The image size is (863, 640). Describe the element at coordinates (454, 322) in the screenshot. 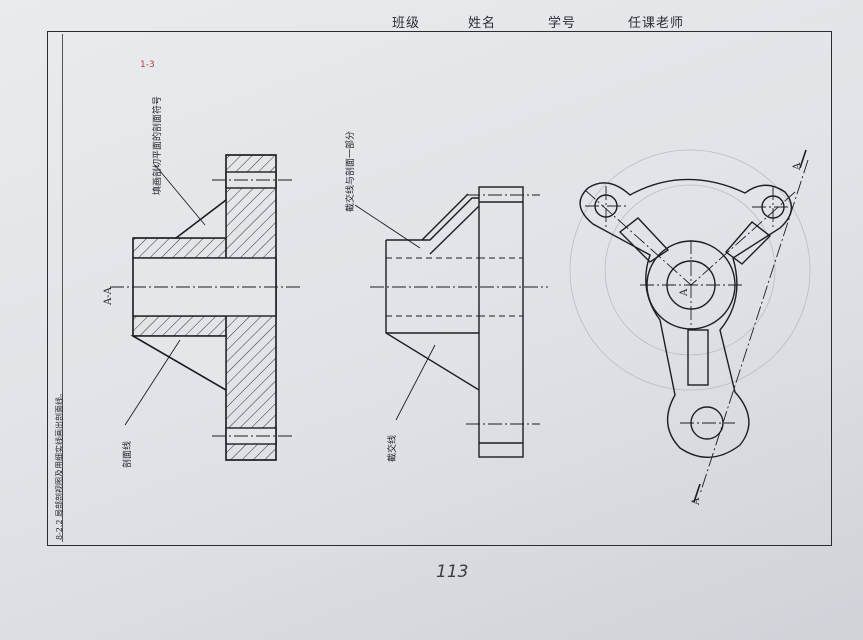

I see `middle-view` at that location.